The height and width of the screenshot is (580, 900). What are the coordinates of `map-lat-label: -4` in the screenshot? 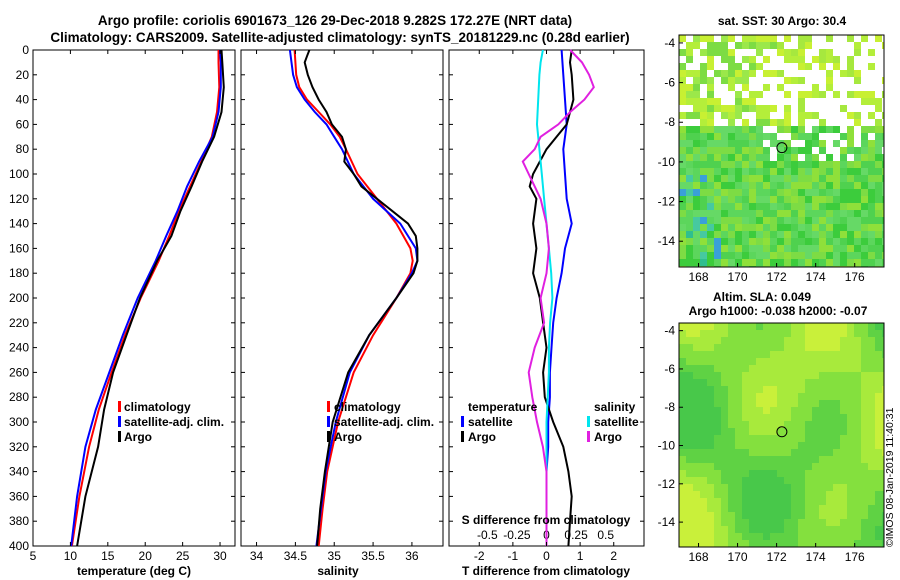 It's located at (669, 43).